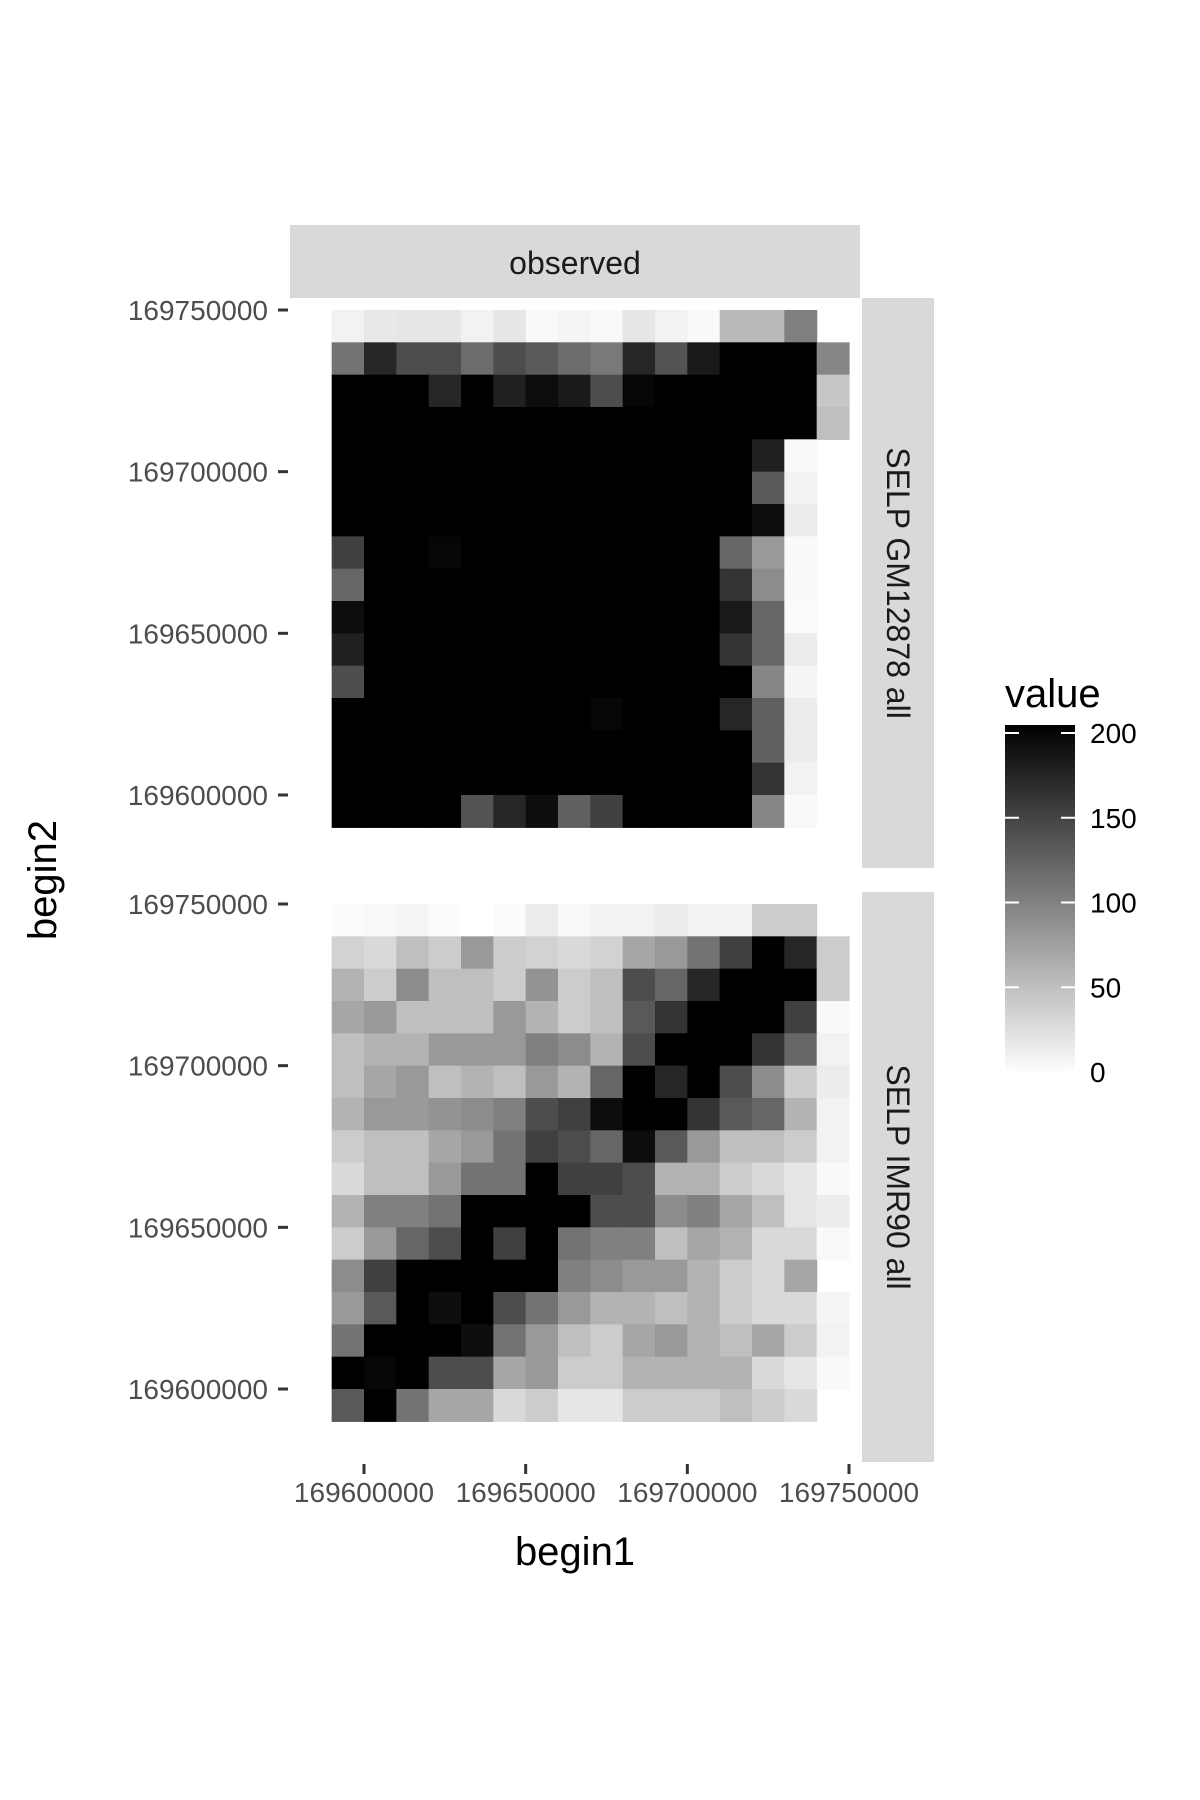 This screenshot has height=1800, width=1200. What do you see at coordinates (198, 633) in the screenshot?
I see `y-tick-label: 169650000` at bounding box center [198, 633].